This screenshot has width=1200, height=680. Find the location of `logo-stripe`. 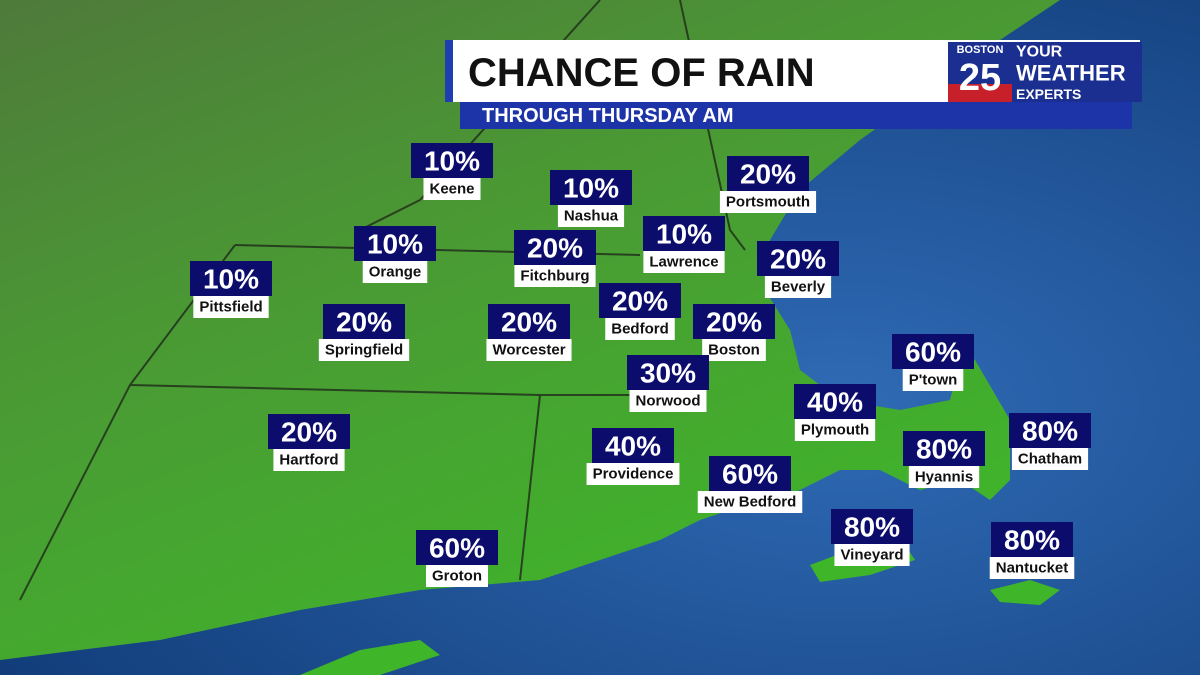

logo-stripe is located at coordinates (980, 93).